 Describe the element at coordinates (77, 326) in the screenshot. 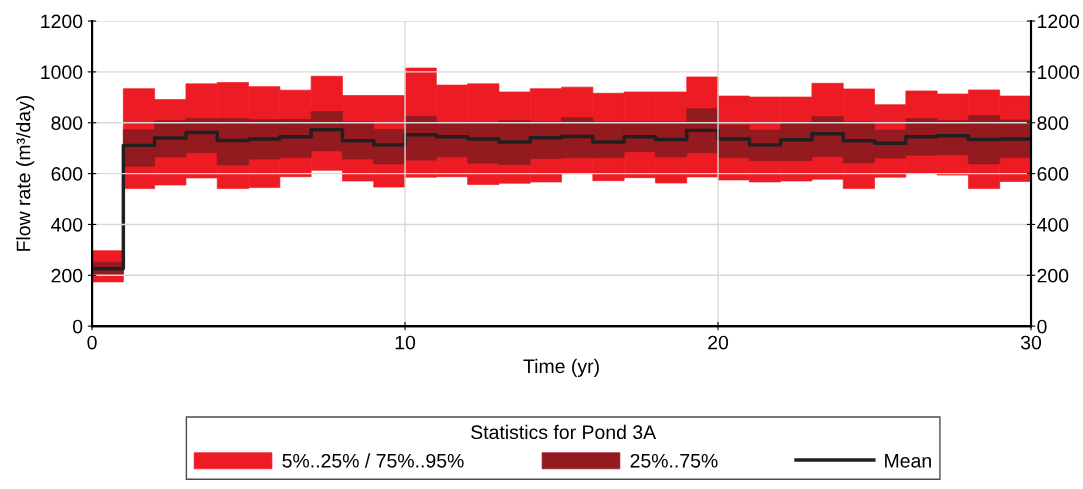

I see `y-tick-label: 0` at that location.